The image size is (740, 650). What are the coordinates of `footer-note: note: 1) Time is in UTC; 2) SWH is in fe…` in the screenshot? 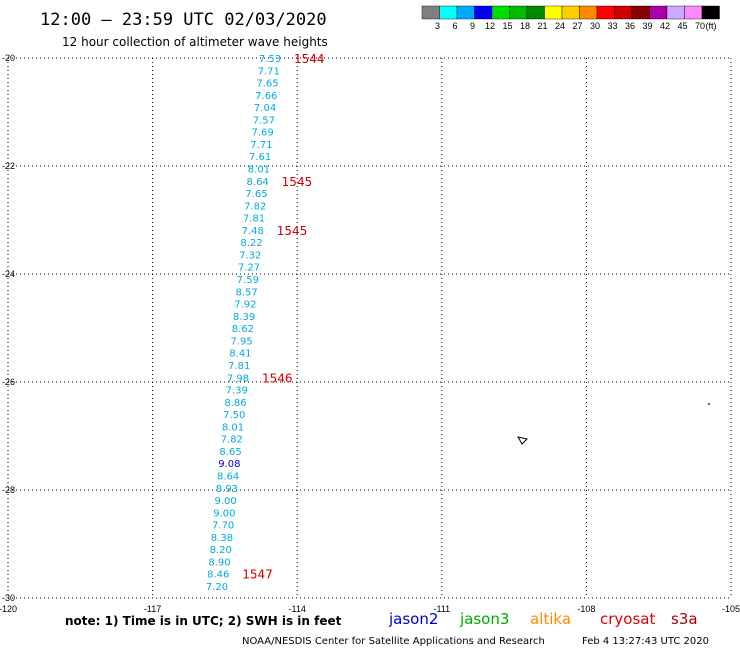 It's located at (203, 621).